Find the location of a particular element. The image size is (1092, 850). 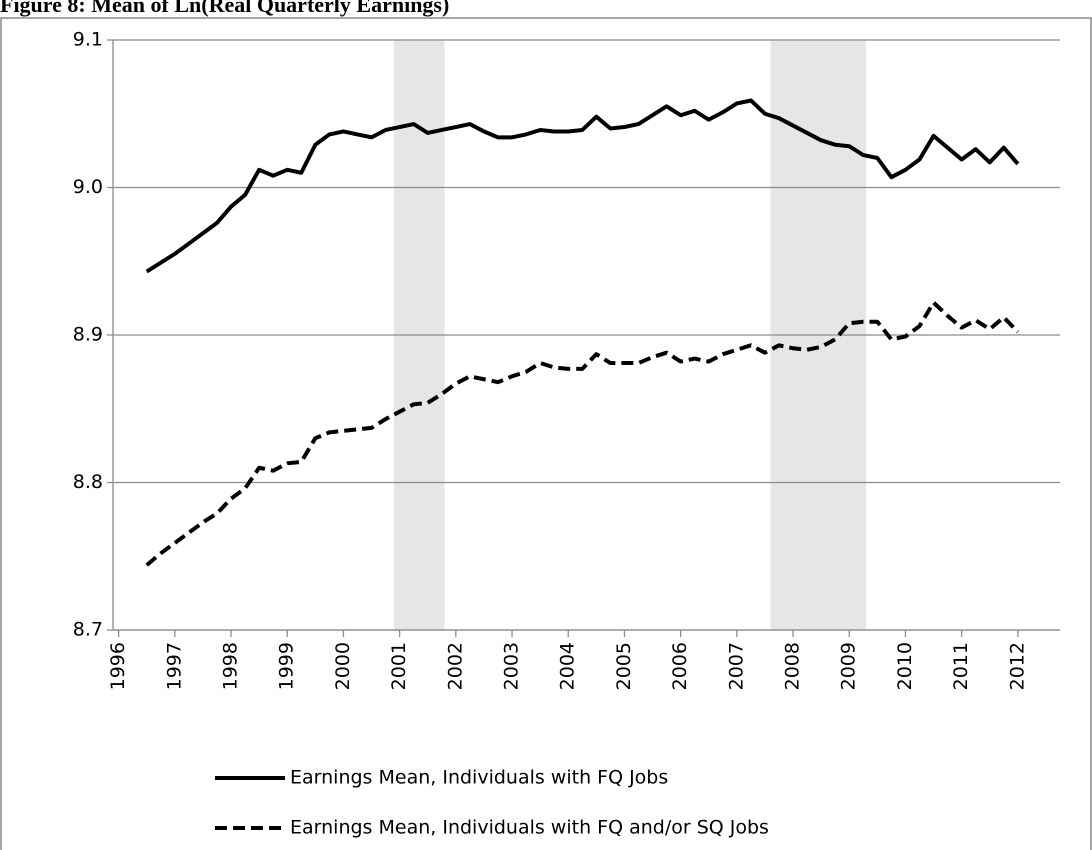

x-tick-label: 1997 is located at coordinates (174, 666).